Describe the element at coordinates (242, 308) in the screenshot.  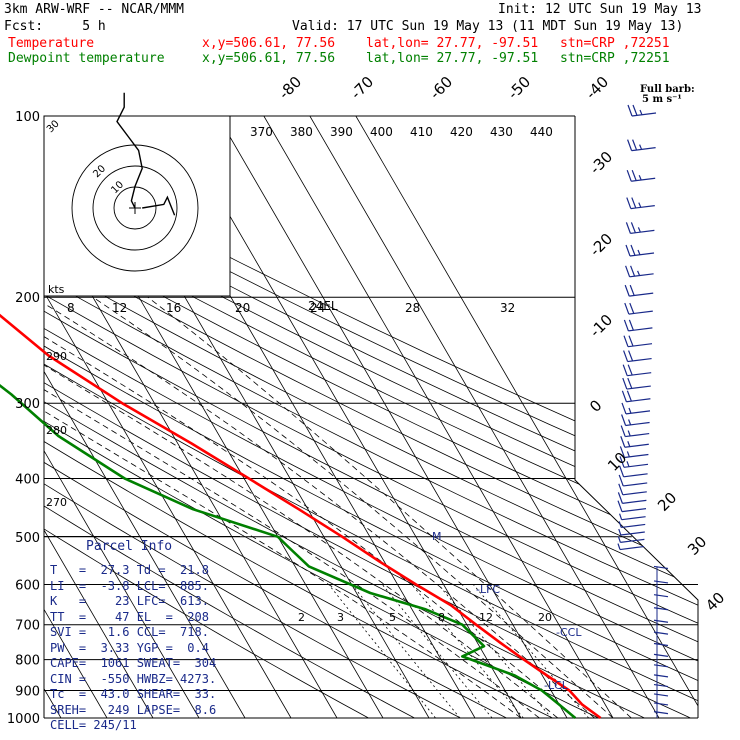
I see `hodo-speed-label: 20` at that location.